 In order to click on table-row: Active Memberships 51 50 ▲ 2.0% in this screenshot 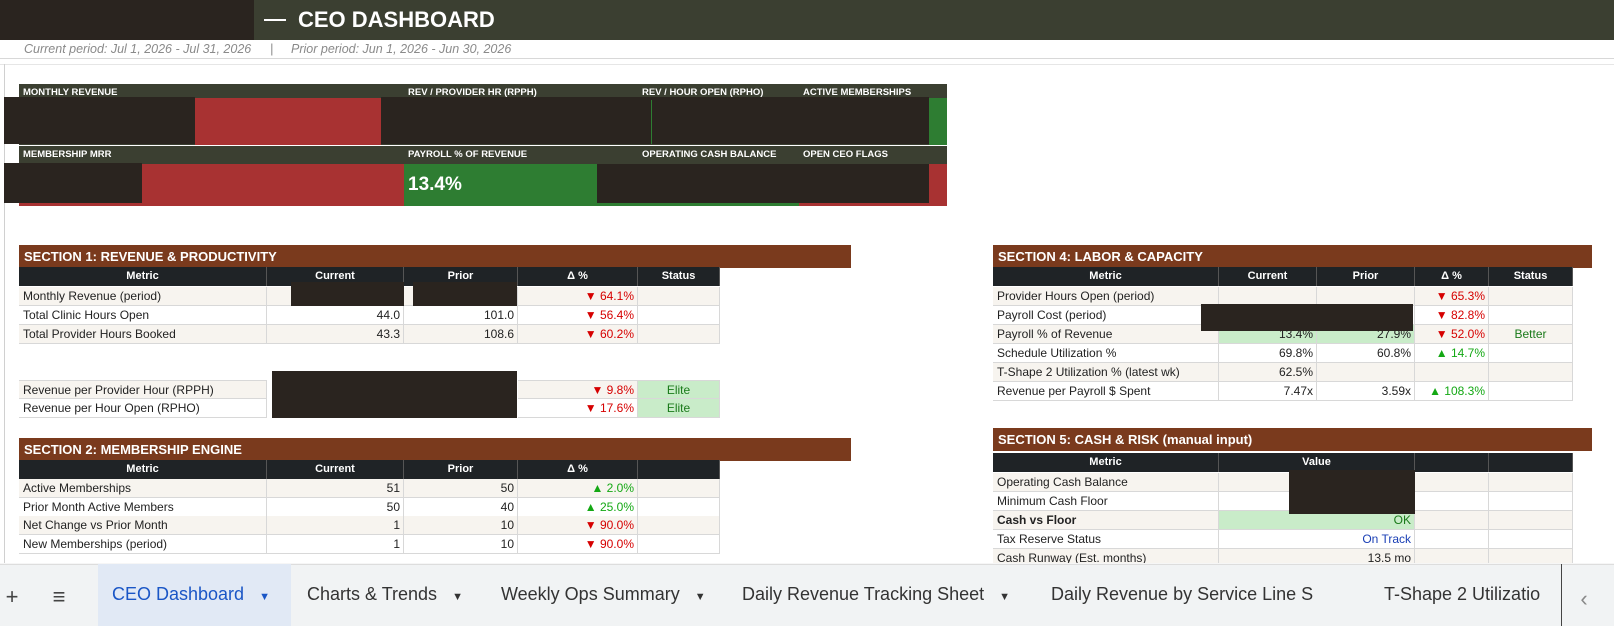, I will do `click(369, 488)`.